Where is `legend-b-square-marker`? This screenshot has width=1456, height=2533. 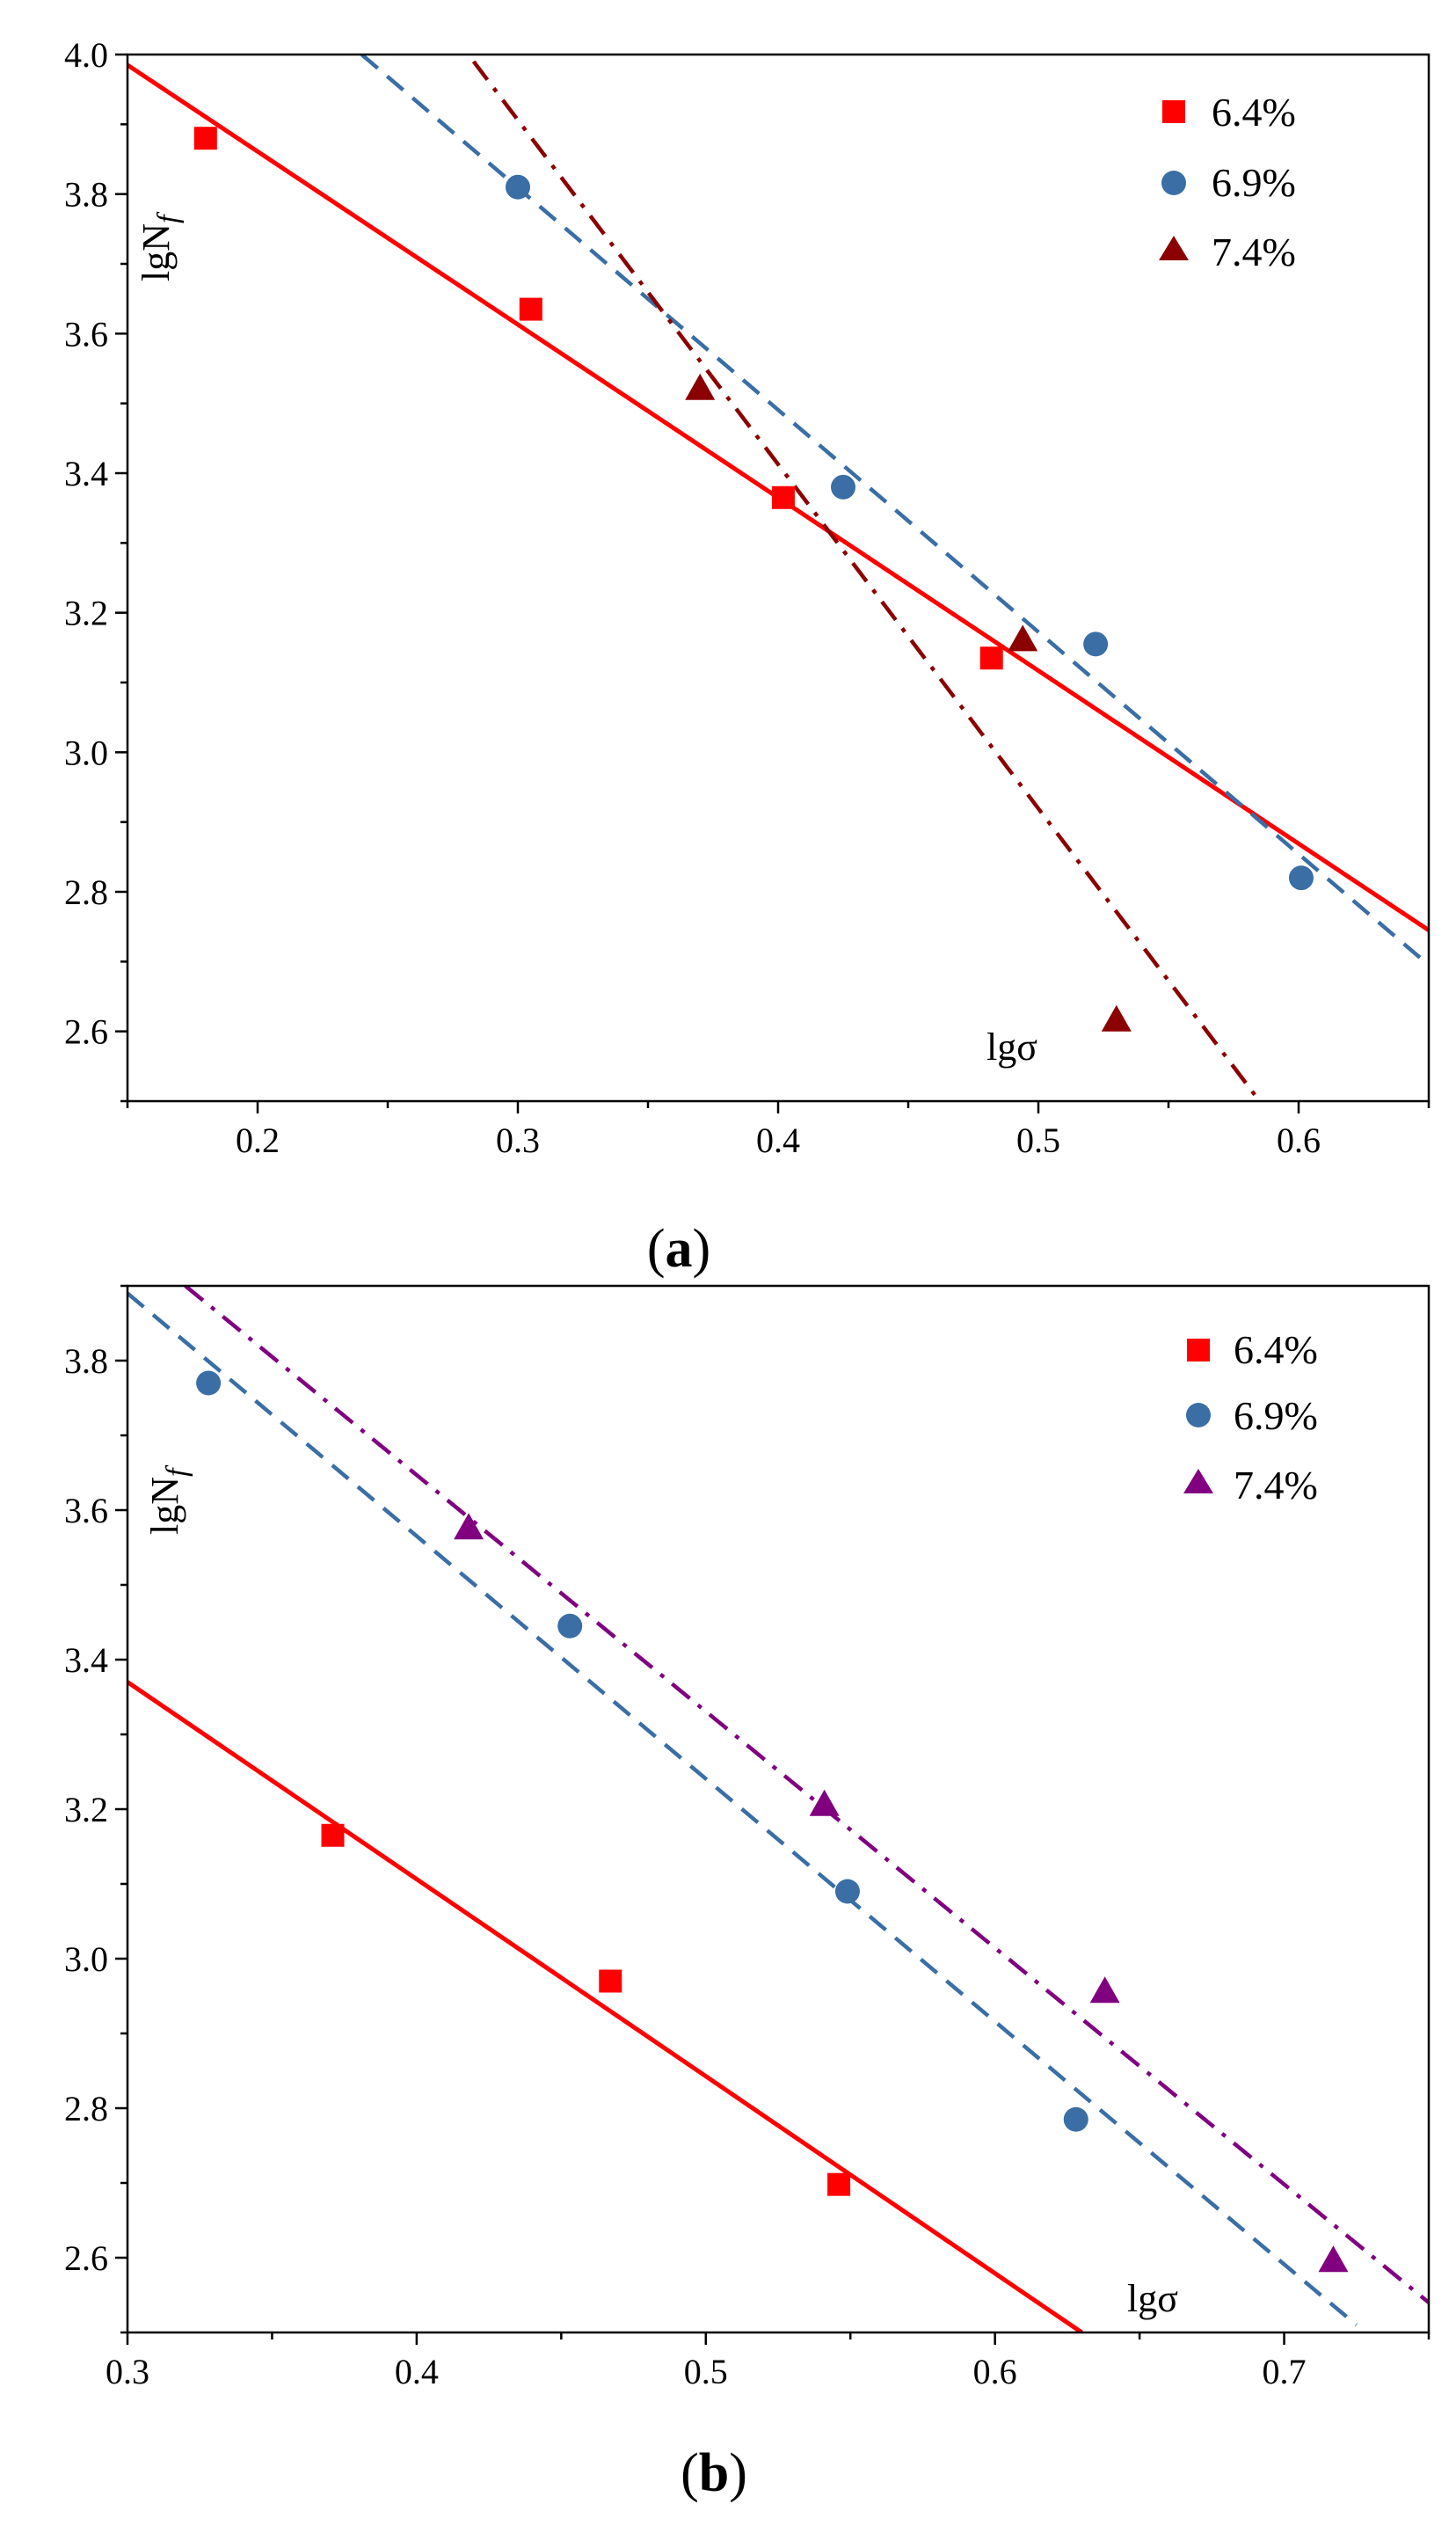
legend-b-square-marker is located at coordinates (1198, 1350).